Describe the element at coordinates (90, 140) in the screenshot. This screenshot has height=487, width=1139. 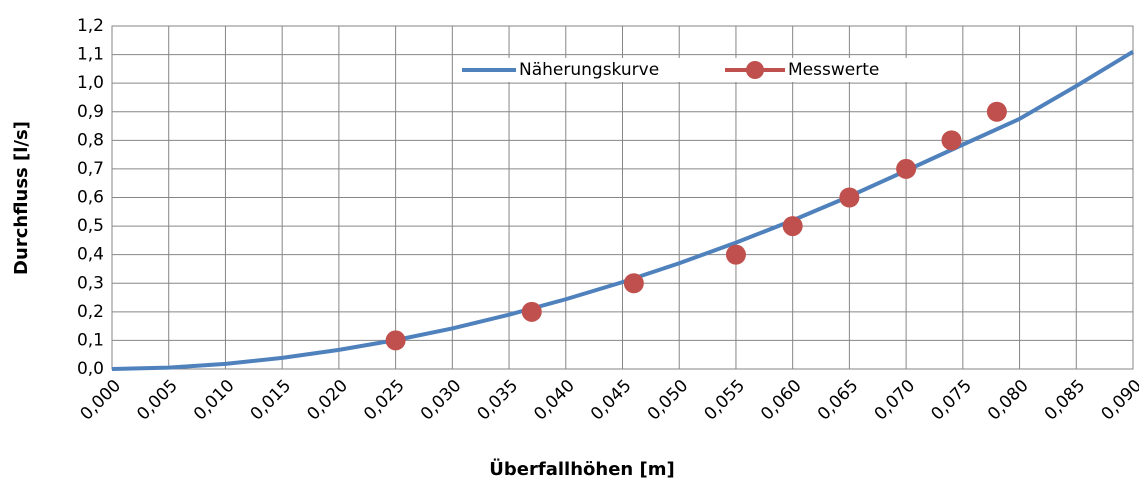
I see `y-tick-label: 0,8` at that location.